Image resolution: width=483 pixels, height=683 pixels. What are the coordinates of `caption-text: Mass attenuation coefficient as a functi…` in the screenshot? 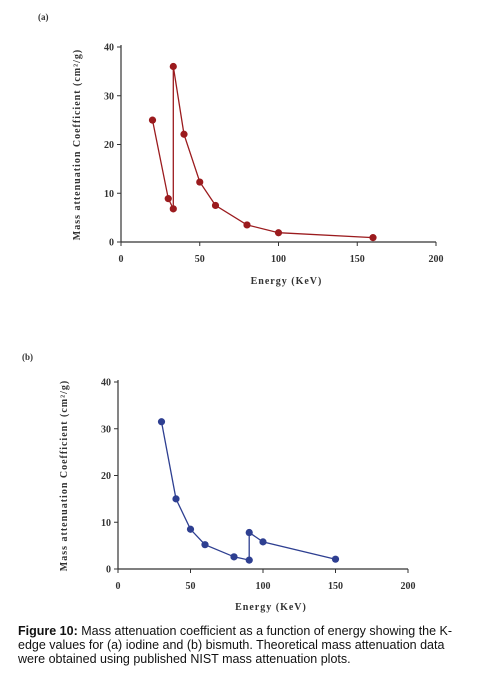 It's located at (235, 645).